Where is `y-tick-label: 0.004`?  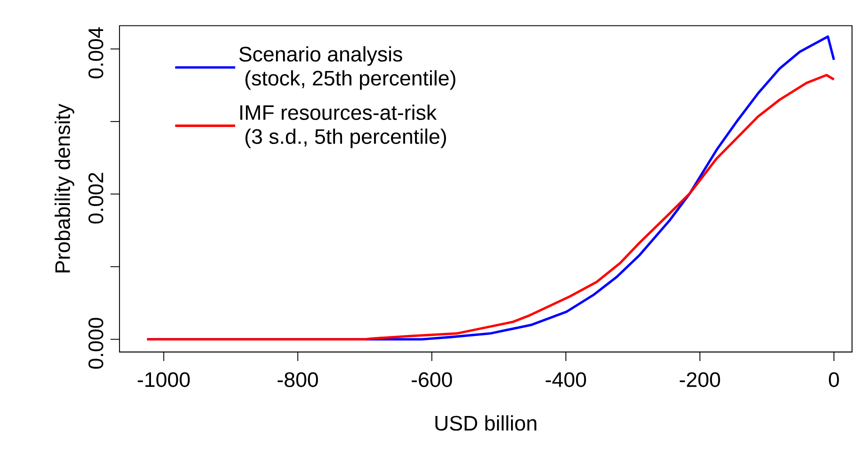
y-tick-label: 0.004 is located at coordinates (96, 52).